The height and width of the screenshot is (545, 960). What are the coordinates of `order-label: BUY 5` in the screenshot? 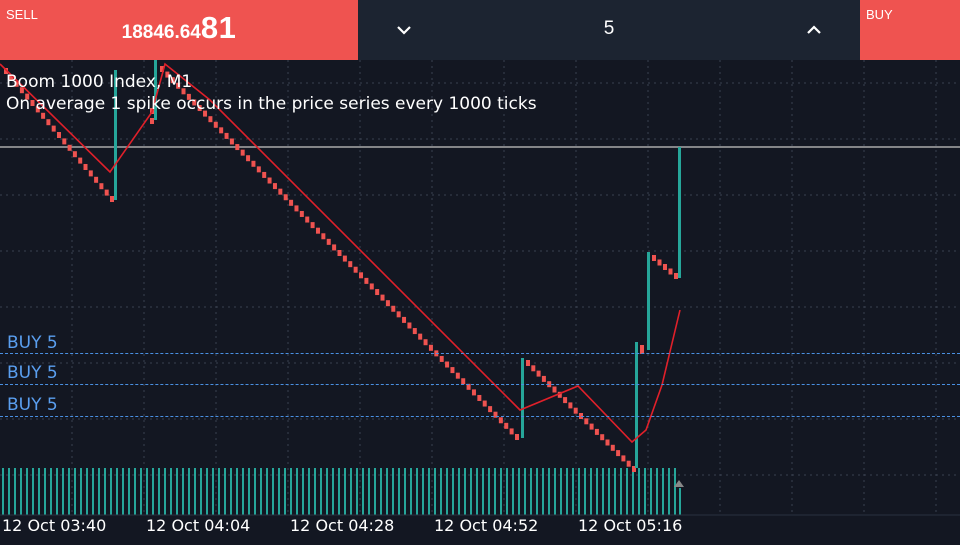 It's located at (32, 373).